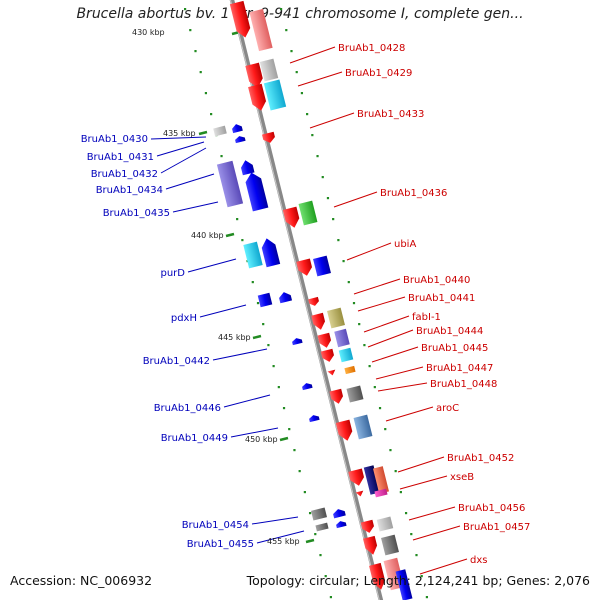 The width and height of the screenshot is (600, 600). What do you see at coordinates (478, 560) in the screenshot?
I see `forward-gene-label: dxs` at bounding box center [478, 560].